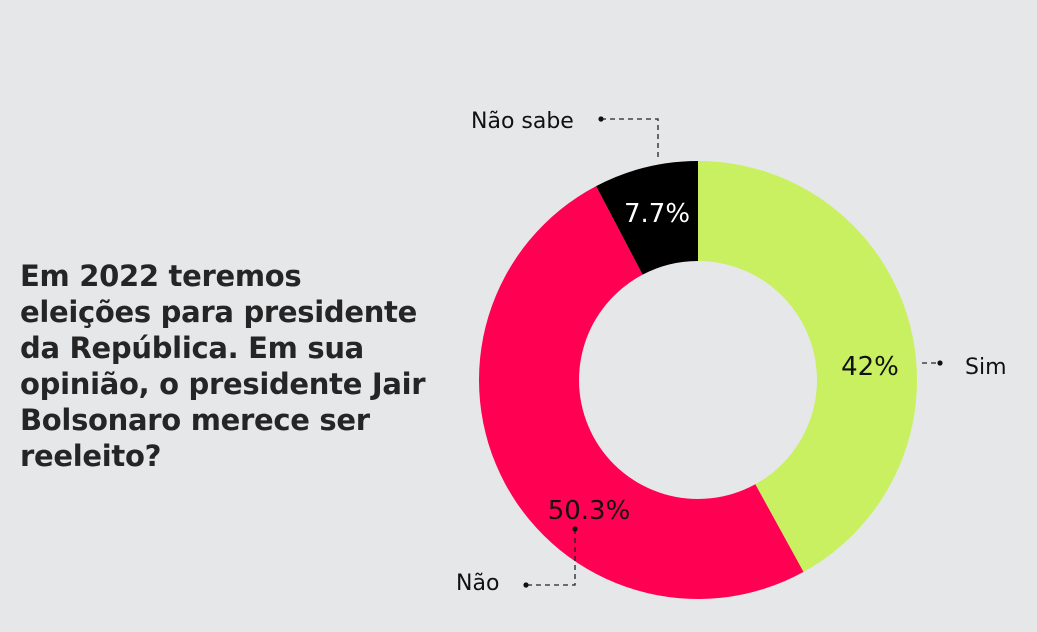  What do you see at coordinates (589, 511) in the screenshot?
I see `value-label-nao: 50.3%` at bounding box center [589, 511].